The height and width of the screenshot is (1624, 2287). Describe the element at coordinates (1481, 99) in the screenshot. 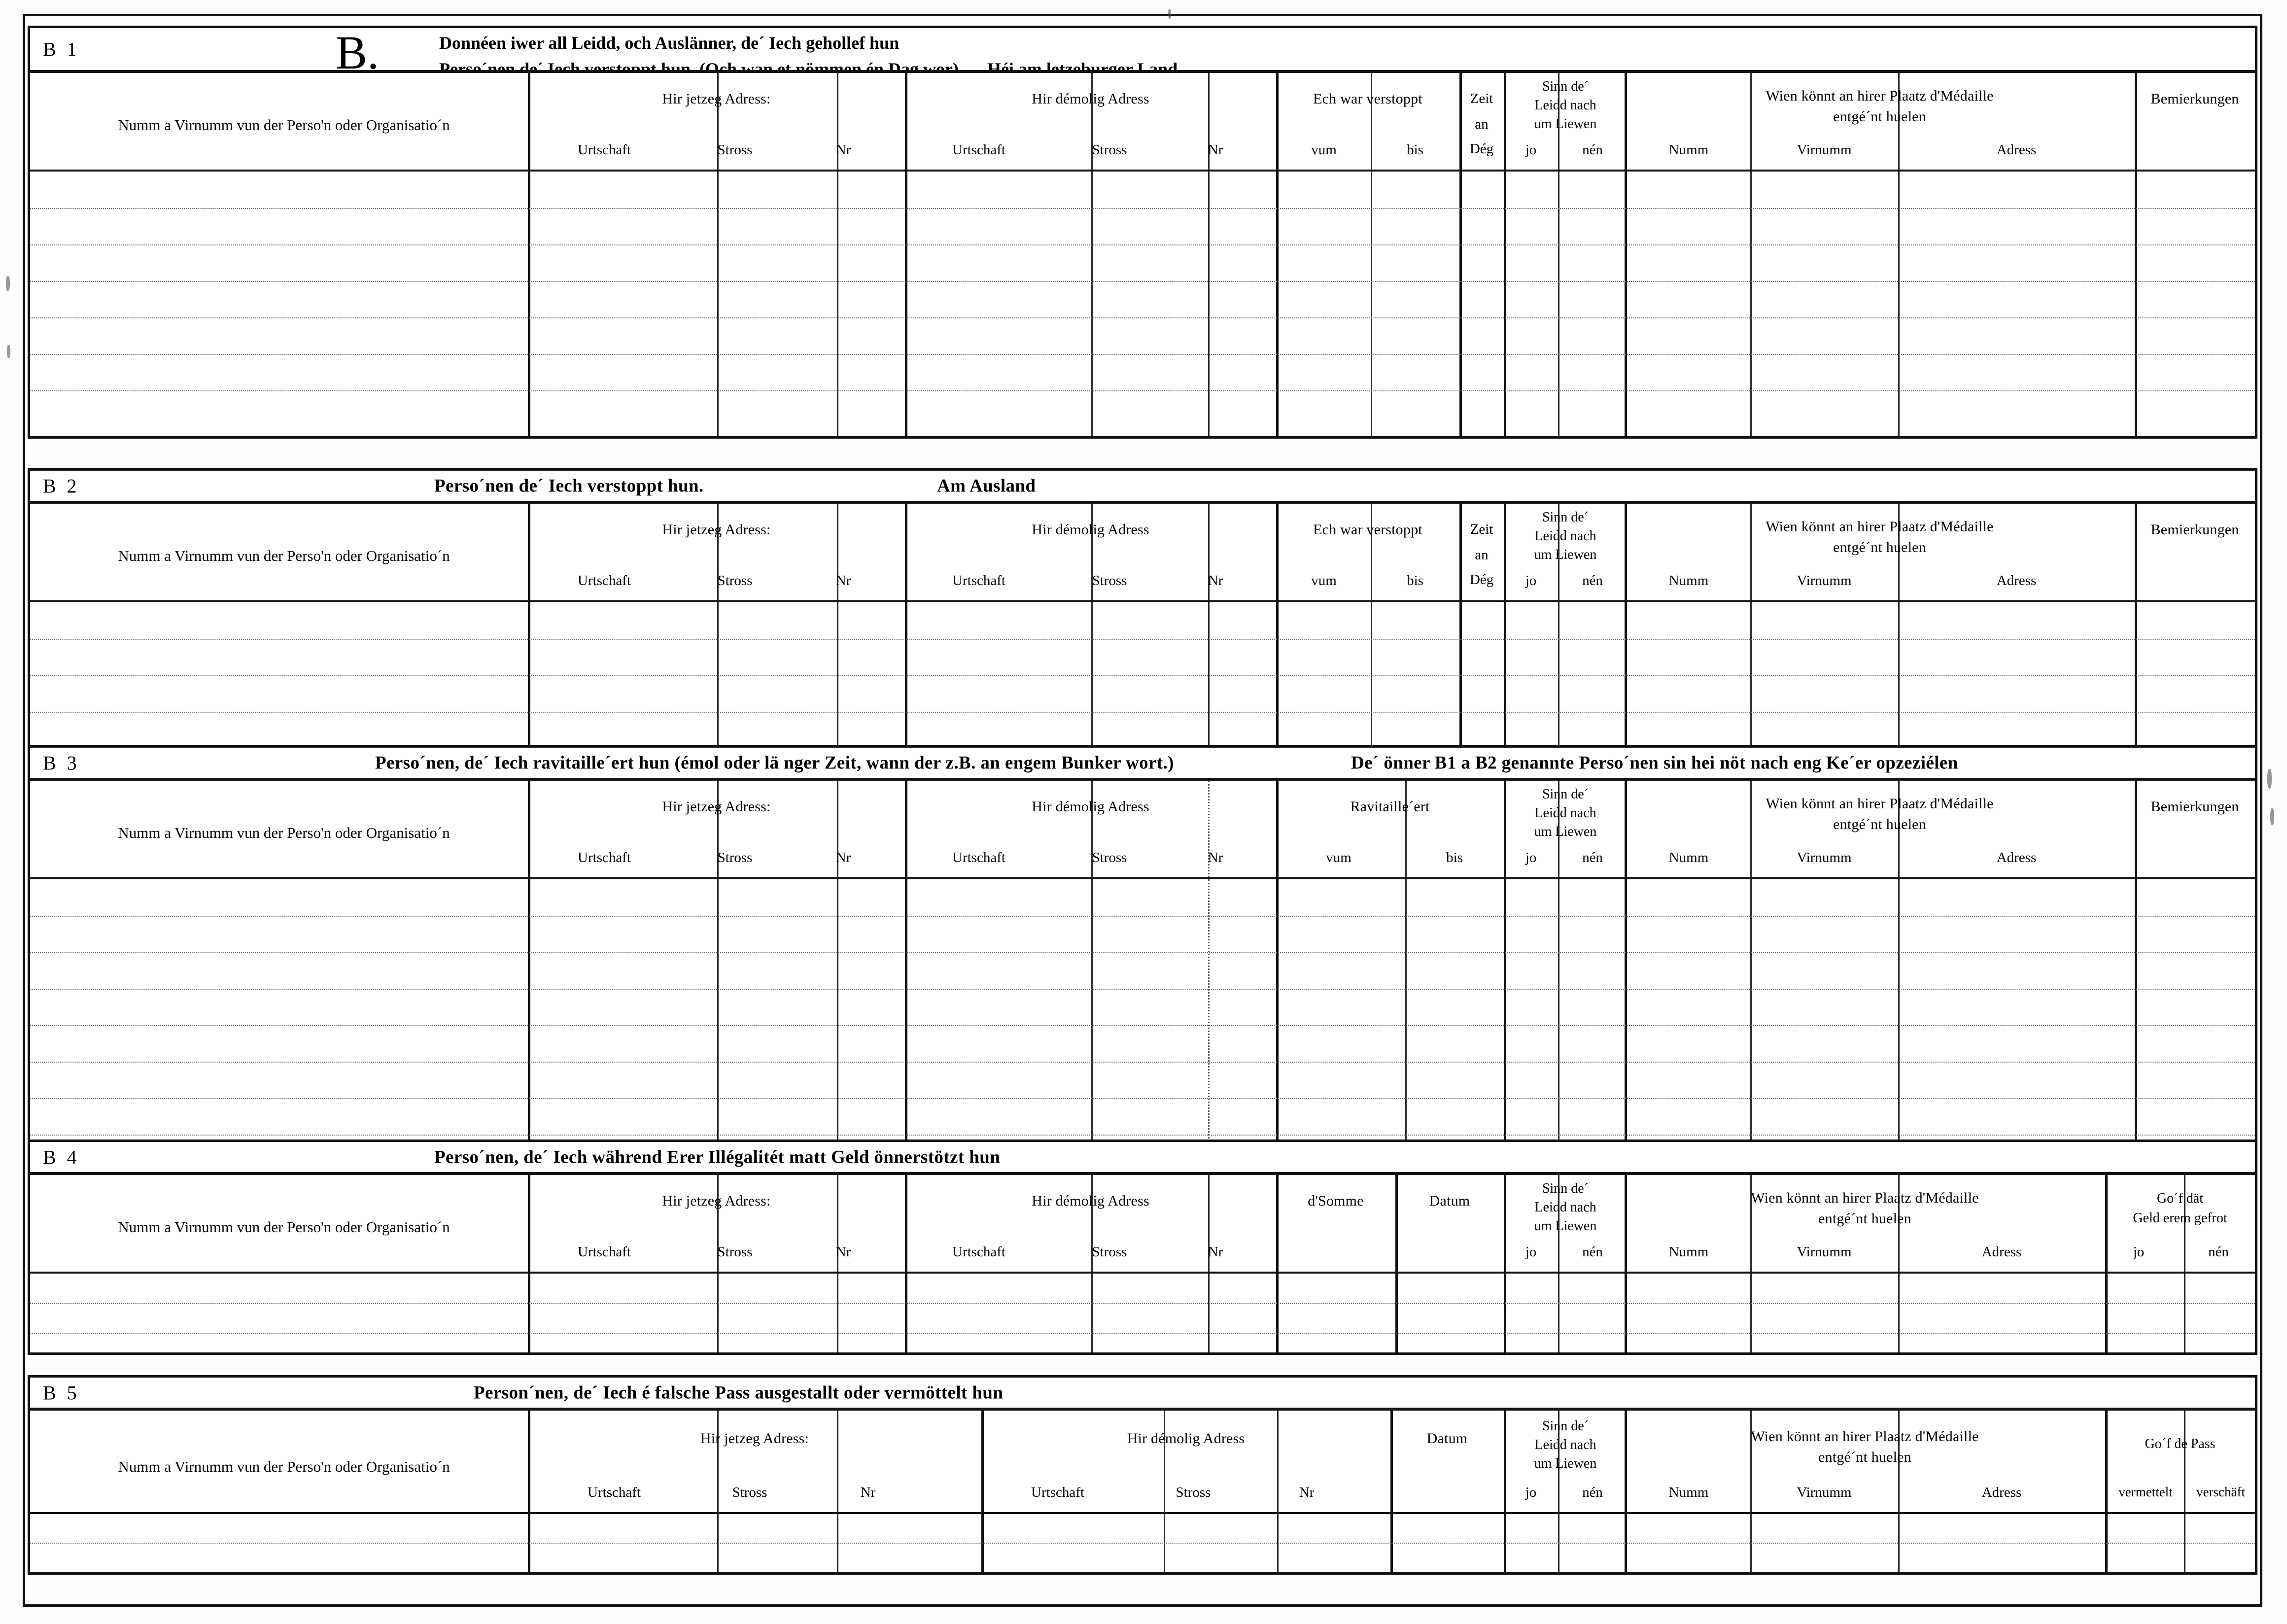

I see `col-header-days-l1: Zeit` at that location.